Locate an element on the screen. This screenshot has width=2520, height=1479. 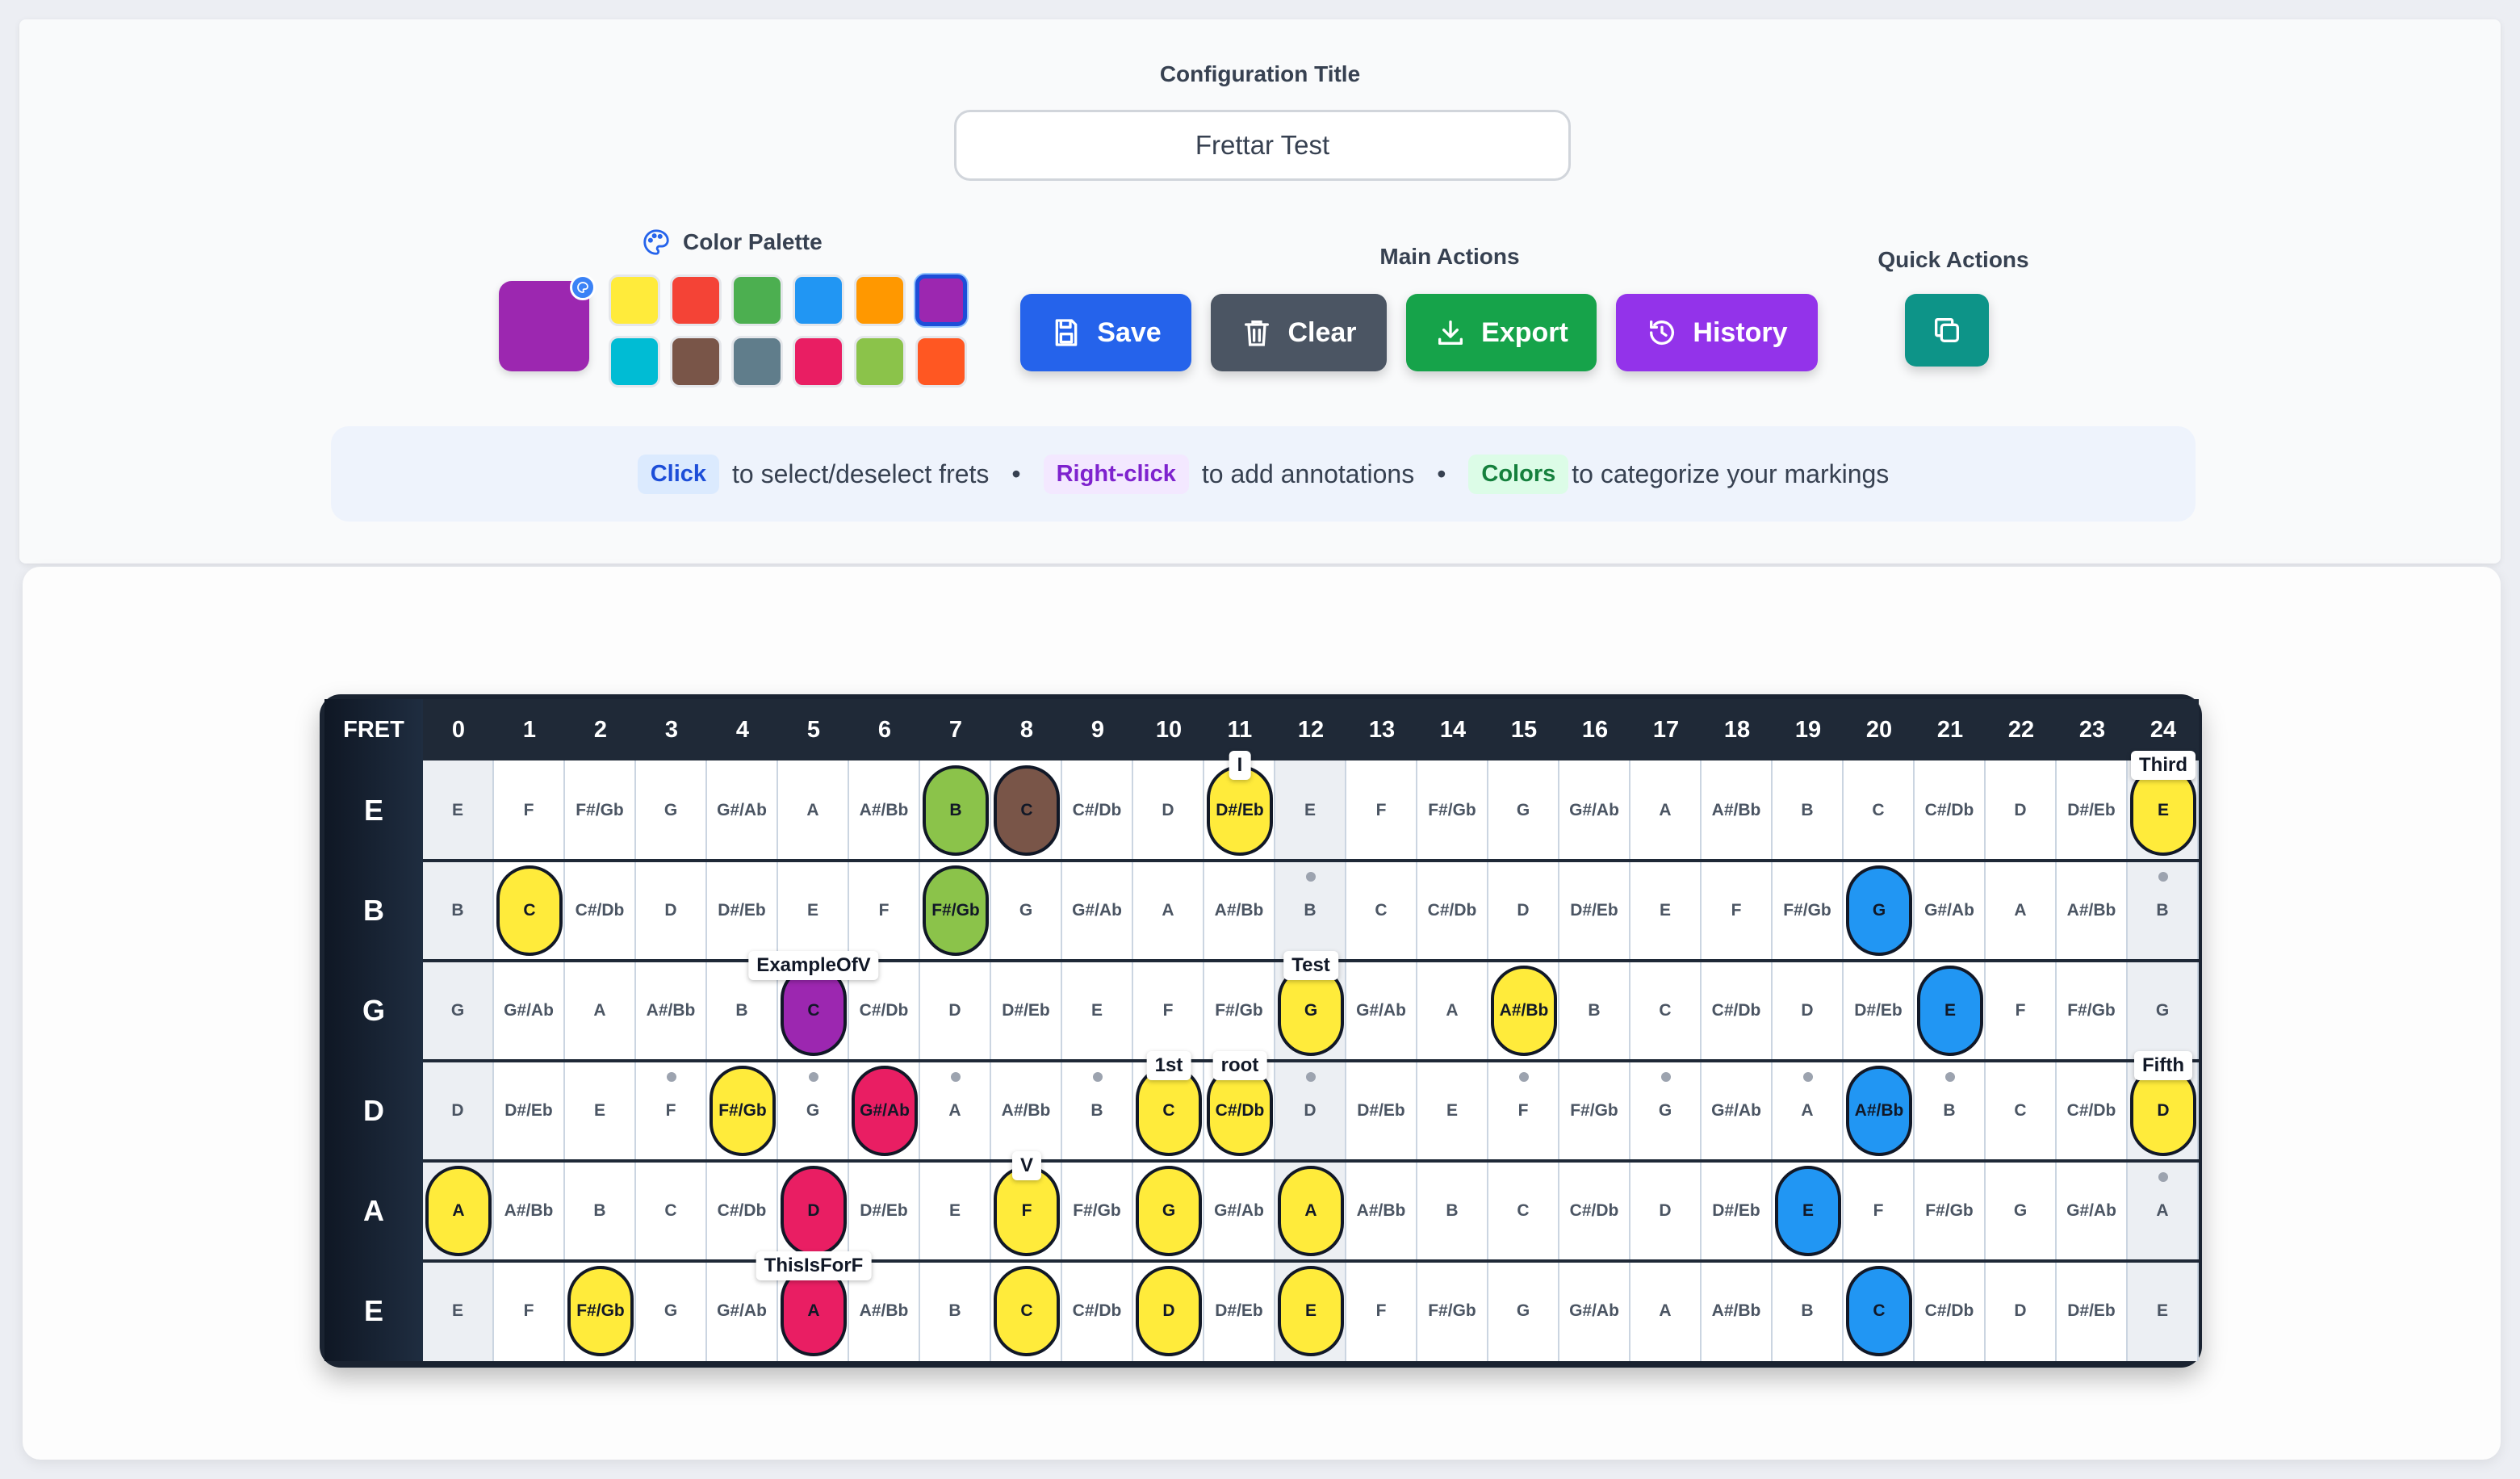
marked-note: B is located at coordinates (956, 811).